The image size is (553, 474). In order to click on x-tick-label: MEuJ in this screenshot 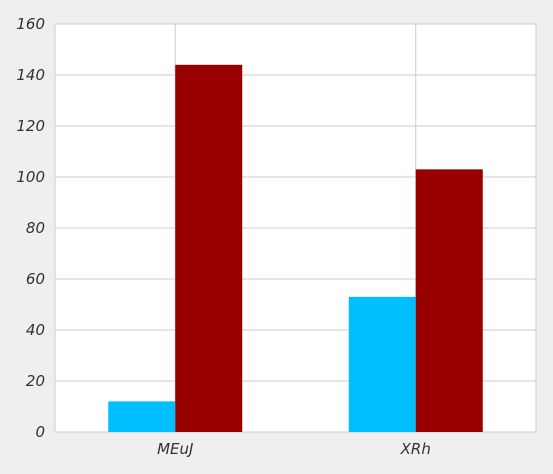, I will do `click(175, 449)`.